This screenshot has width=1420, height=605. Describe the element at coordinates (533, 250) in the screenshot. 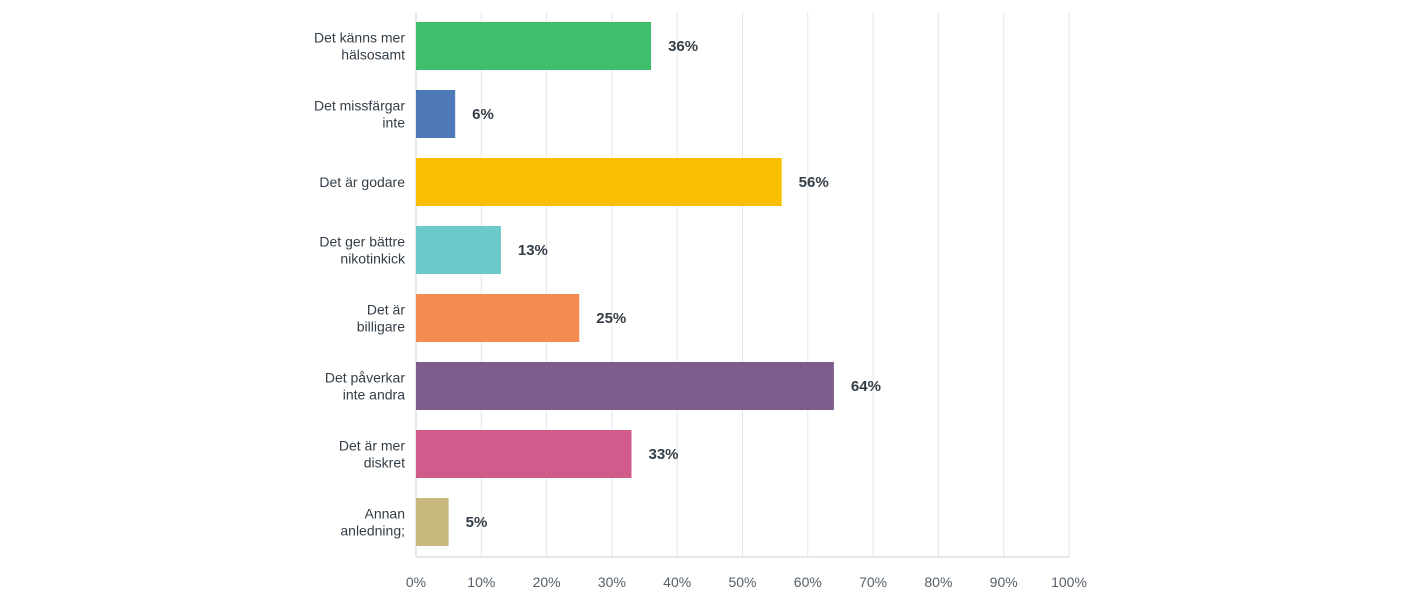

I see `bar-value-label: 13%` at that location.